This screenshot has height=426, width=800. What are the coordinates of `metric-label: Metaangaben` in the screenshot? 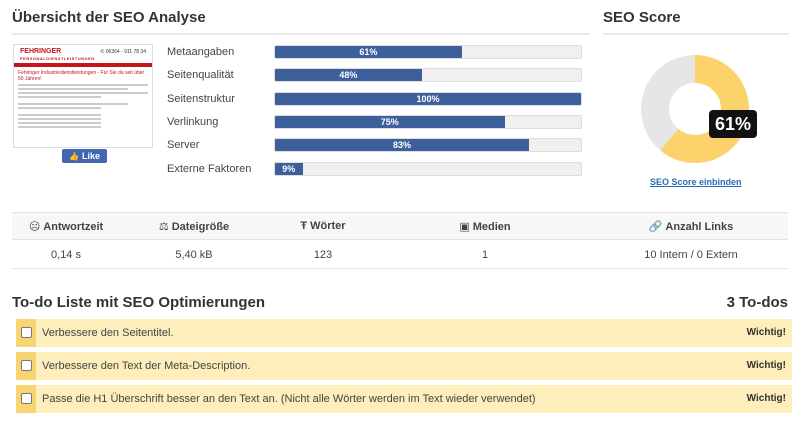 It's located at (201, 52).